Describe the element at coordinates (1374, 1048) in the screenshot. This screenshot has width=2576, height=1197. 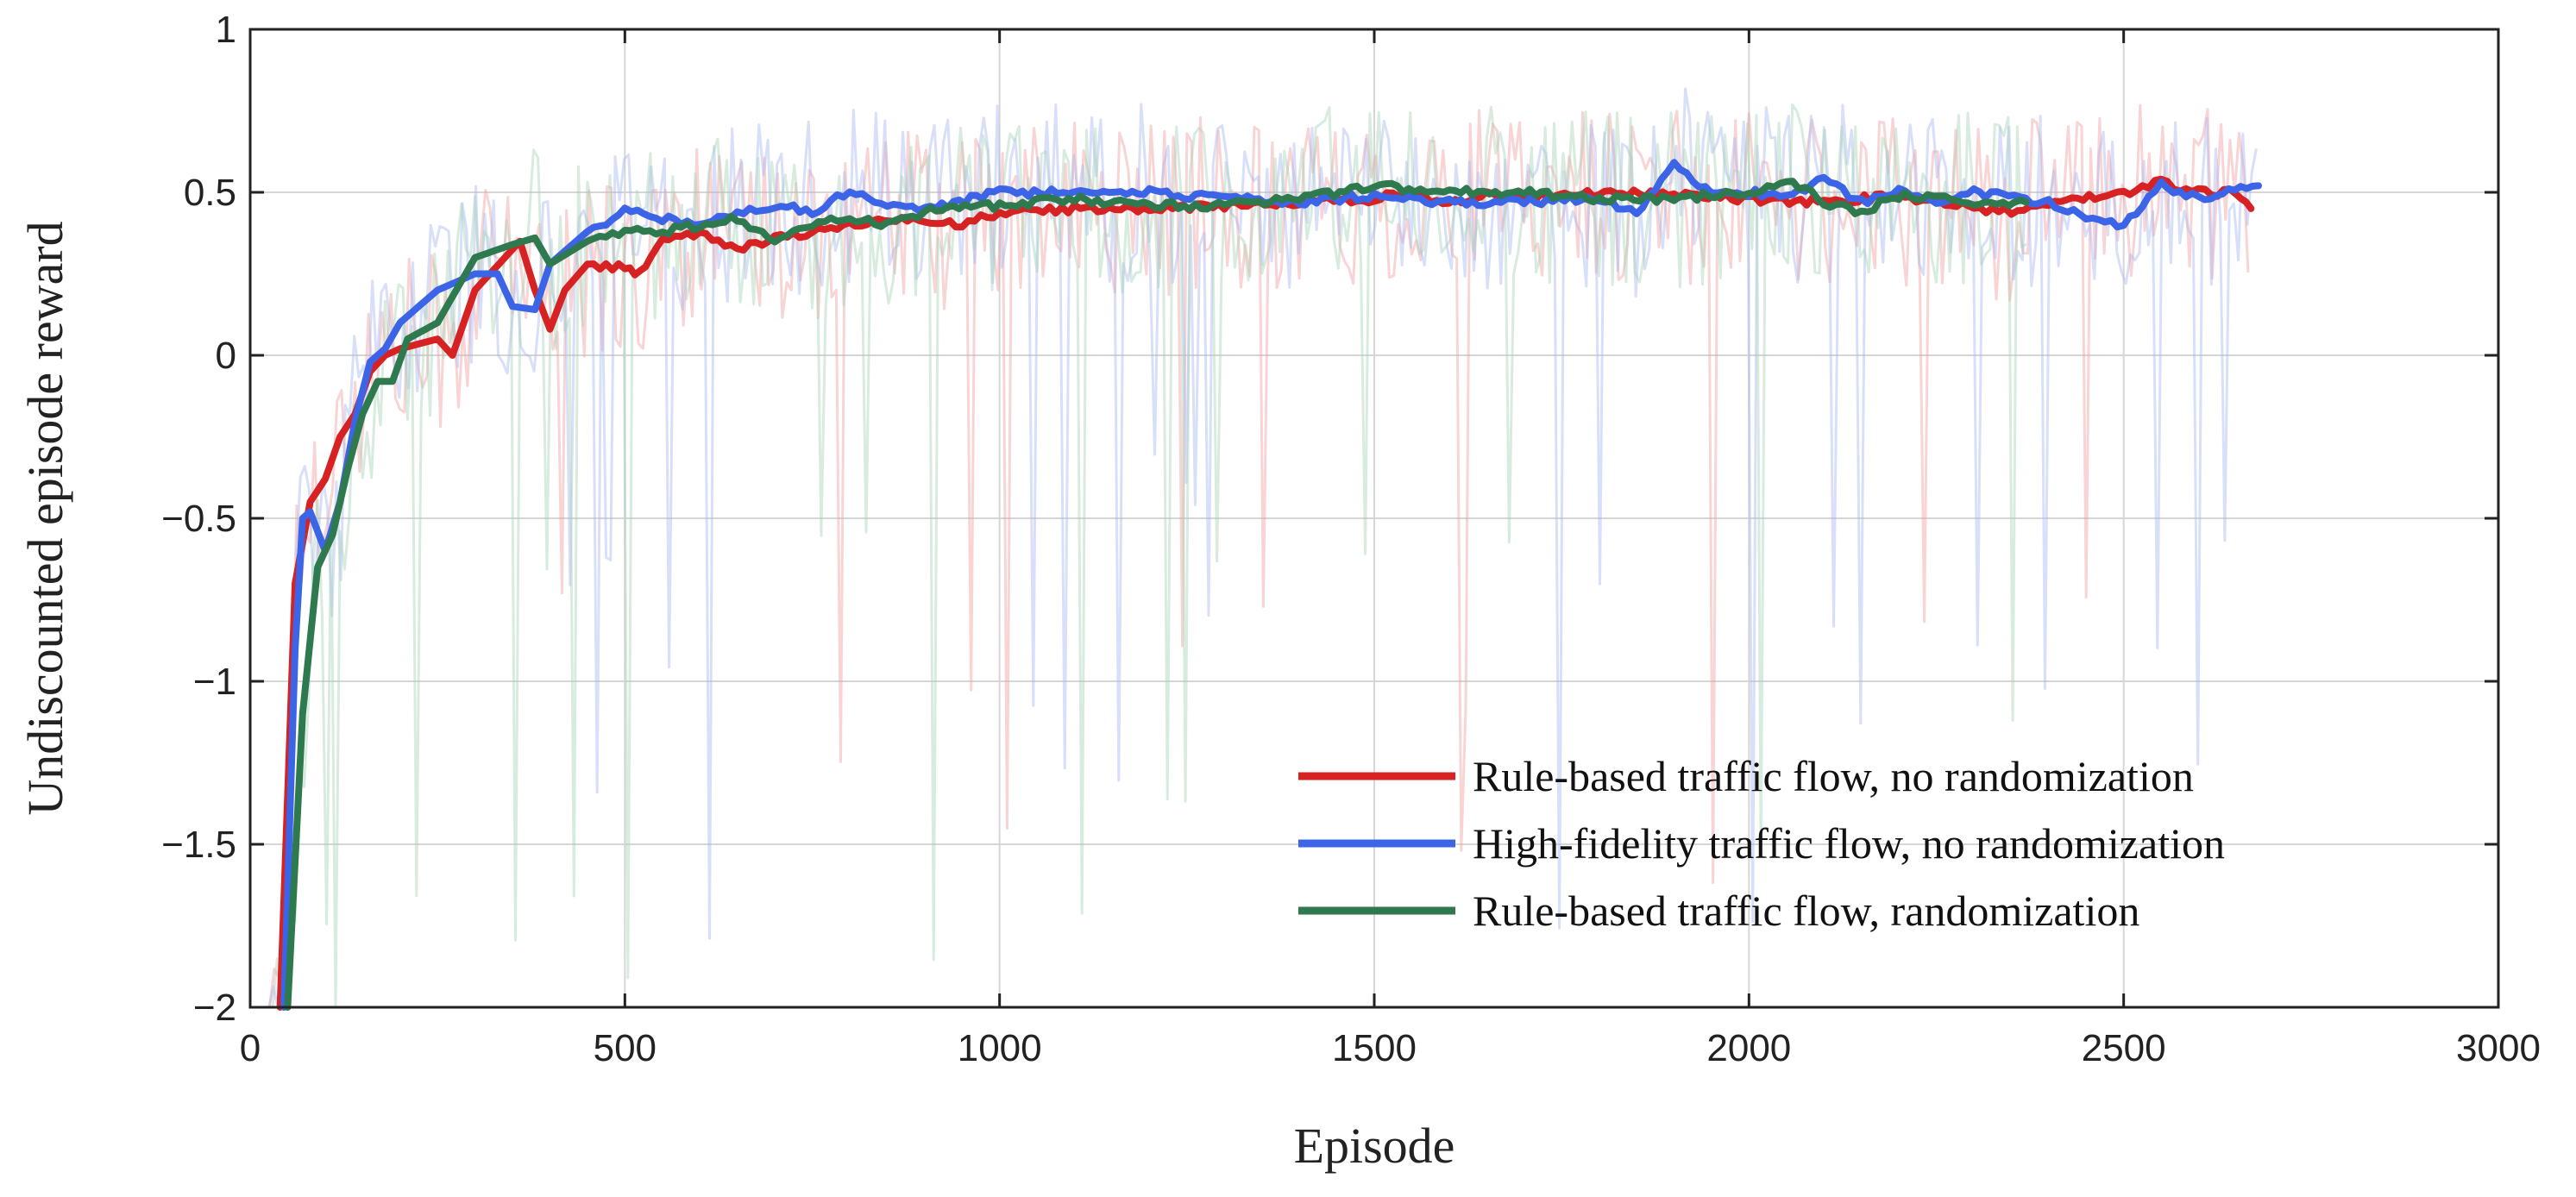
I see `x-tick-label: 1500` at that location.